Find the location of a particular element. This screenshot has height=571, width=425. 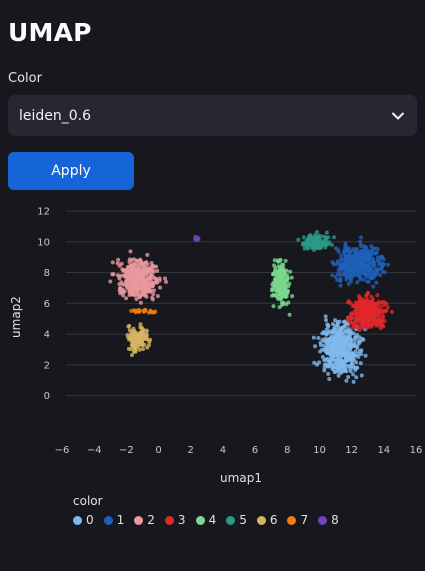

legend-label: 1 is located at coordinates (121, 520).